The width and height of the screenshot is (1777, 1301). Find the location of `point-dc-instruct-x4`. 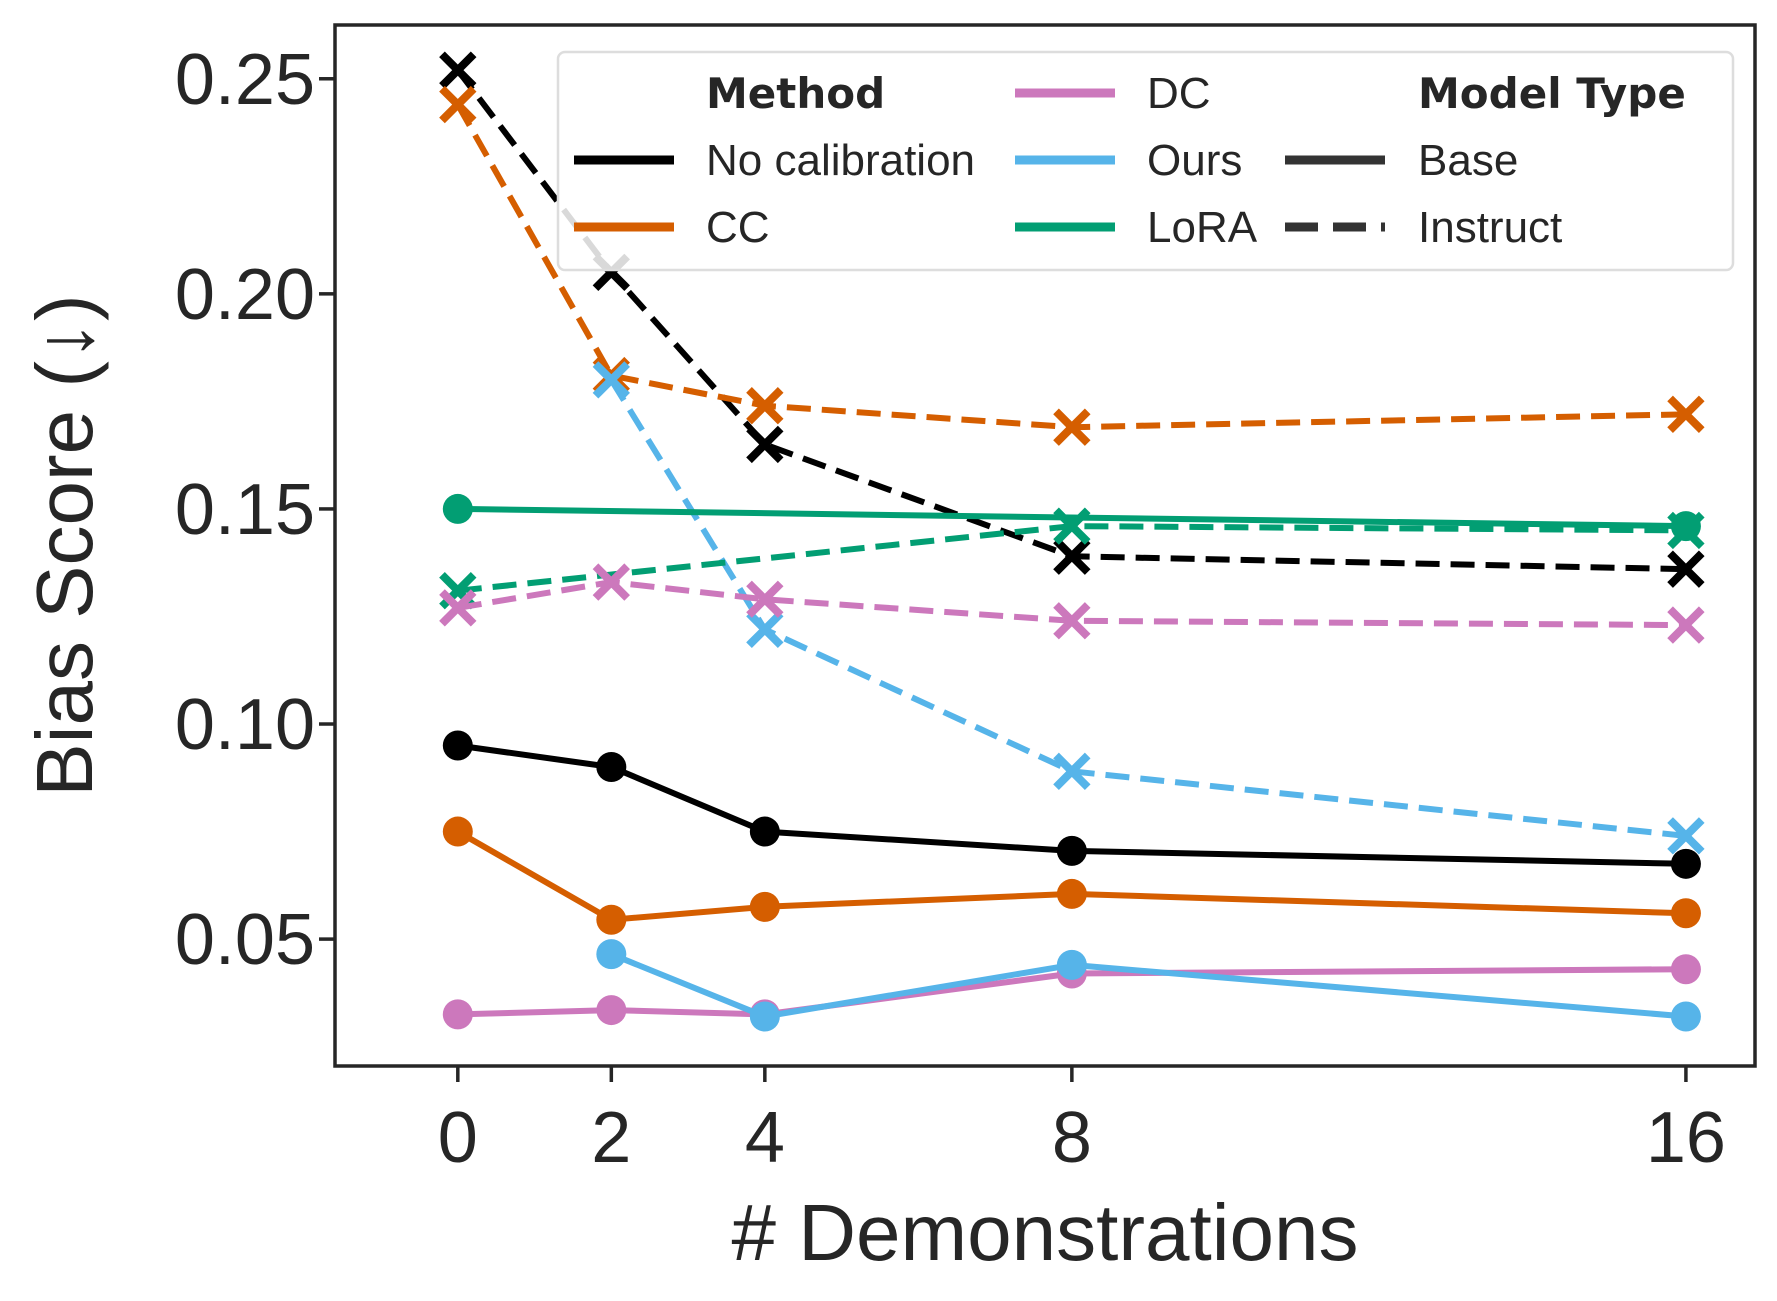

point-dc-instruct-x4 is located at coordinates (765, 599).